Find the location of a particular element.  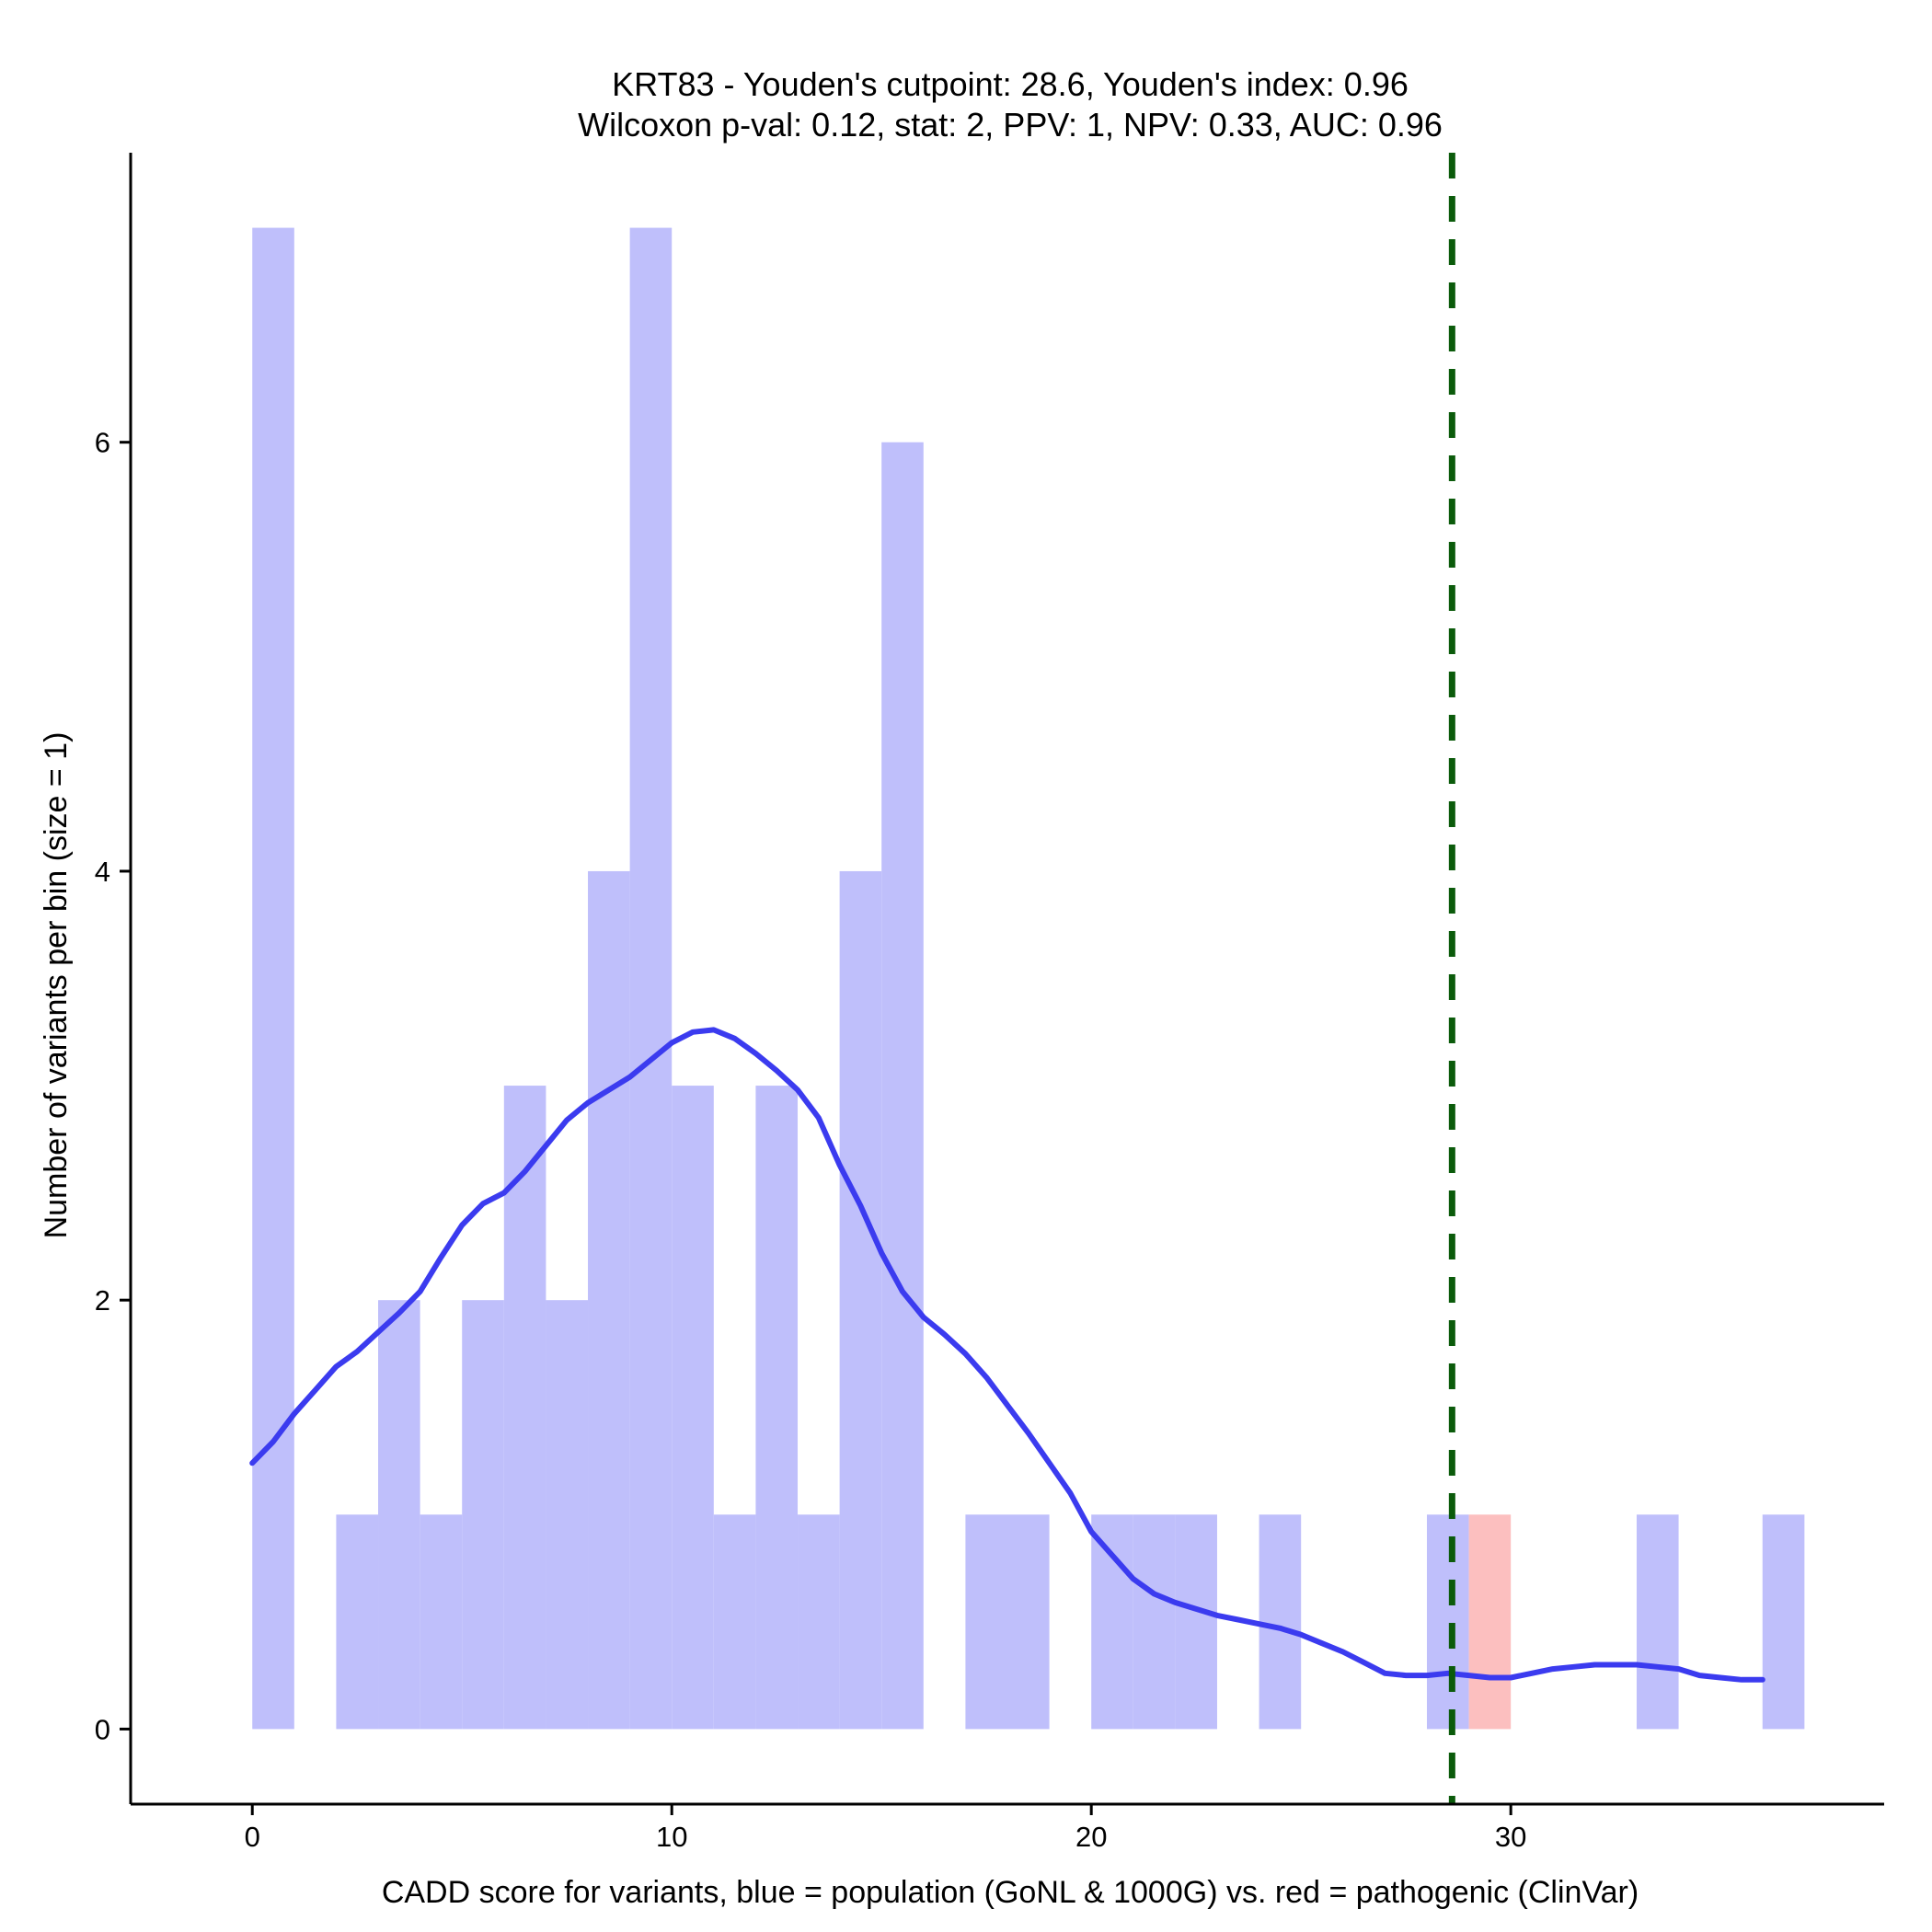

x-tick-label: 20 is located at coordinates (1091, 1837).